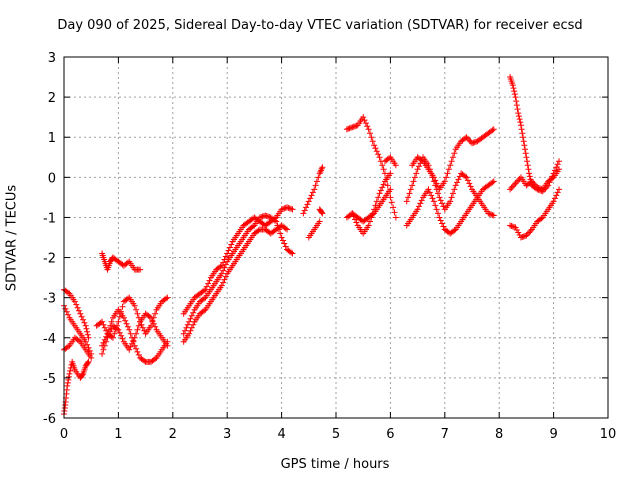  I want to click on y-tick-label: -5, so click(49, 379).